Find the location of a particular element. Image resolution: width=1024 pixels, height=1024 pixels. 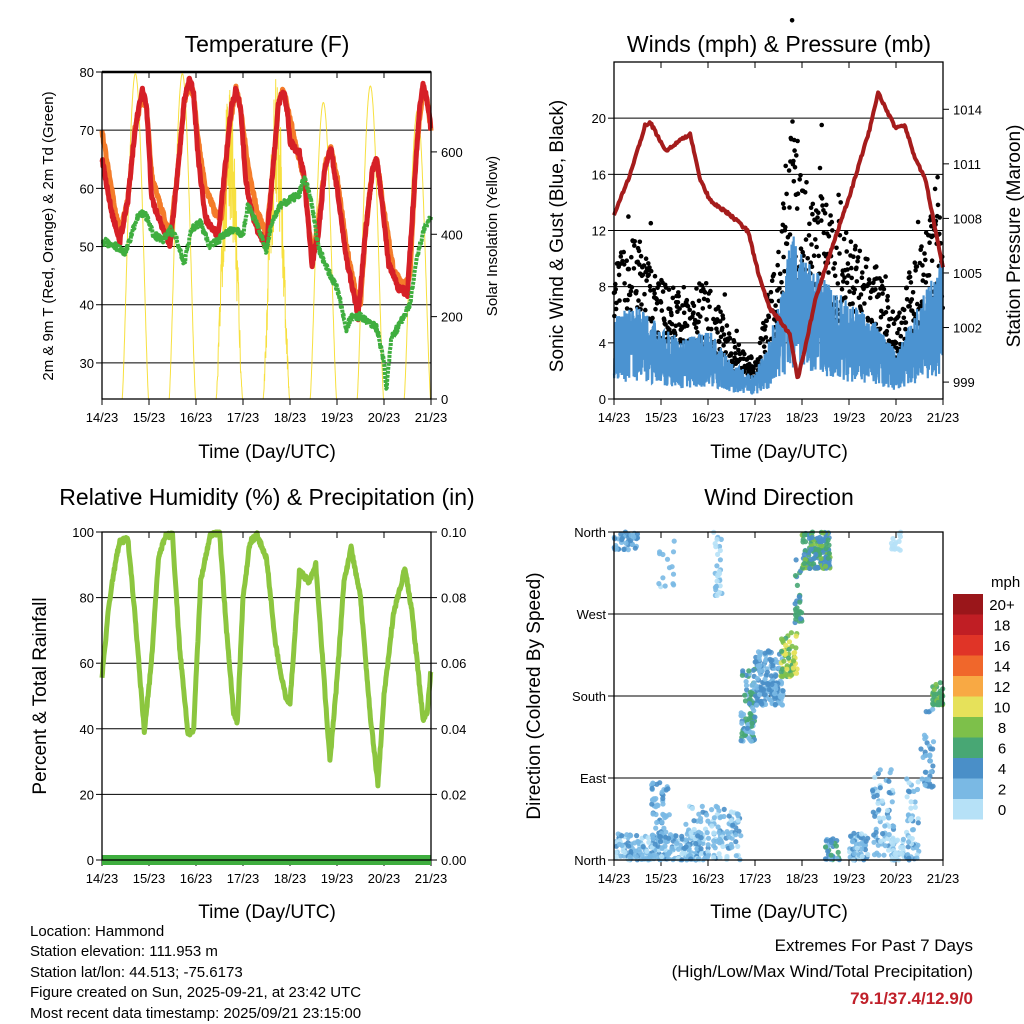

y-right-tick-label: 0 is located at coordinates (444, 399).